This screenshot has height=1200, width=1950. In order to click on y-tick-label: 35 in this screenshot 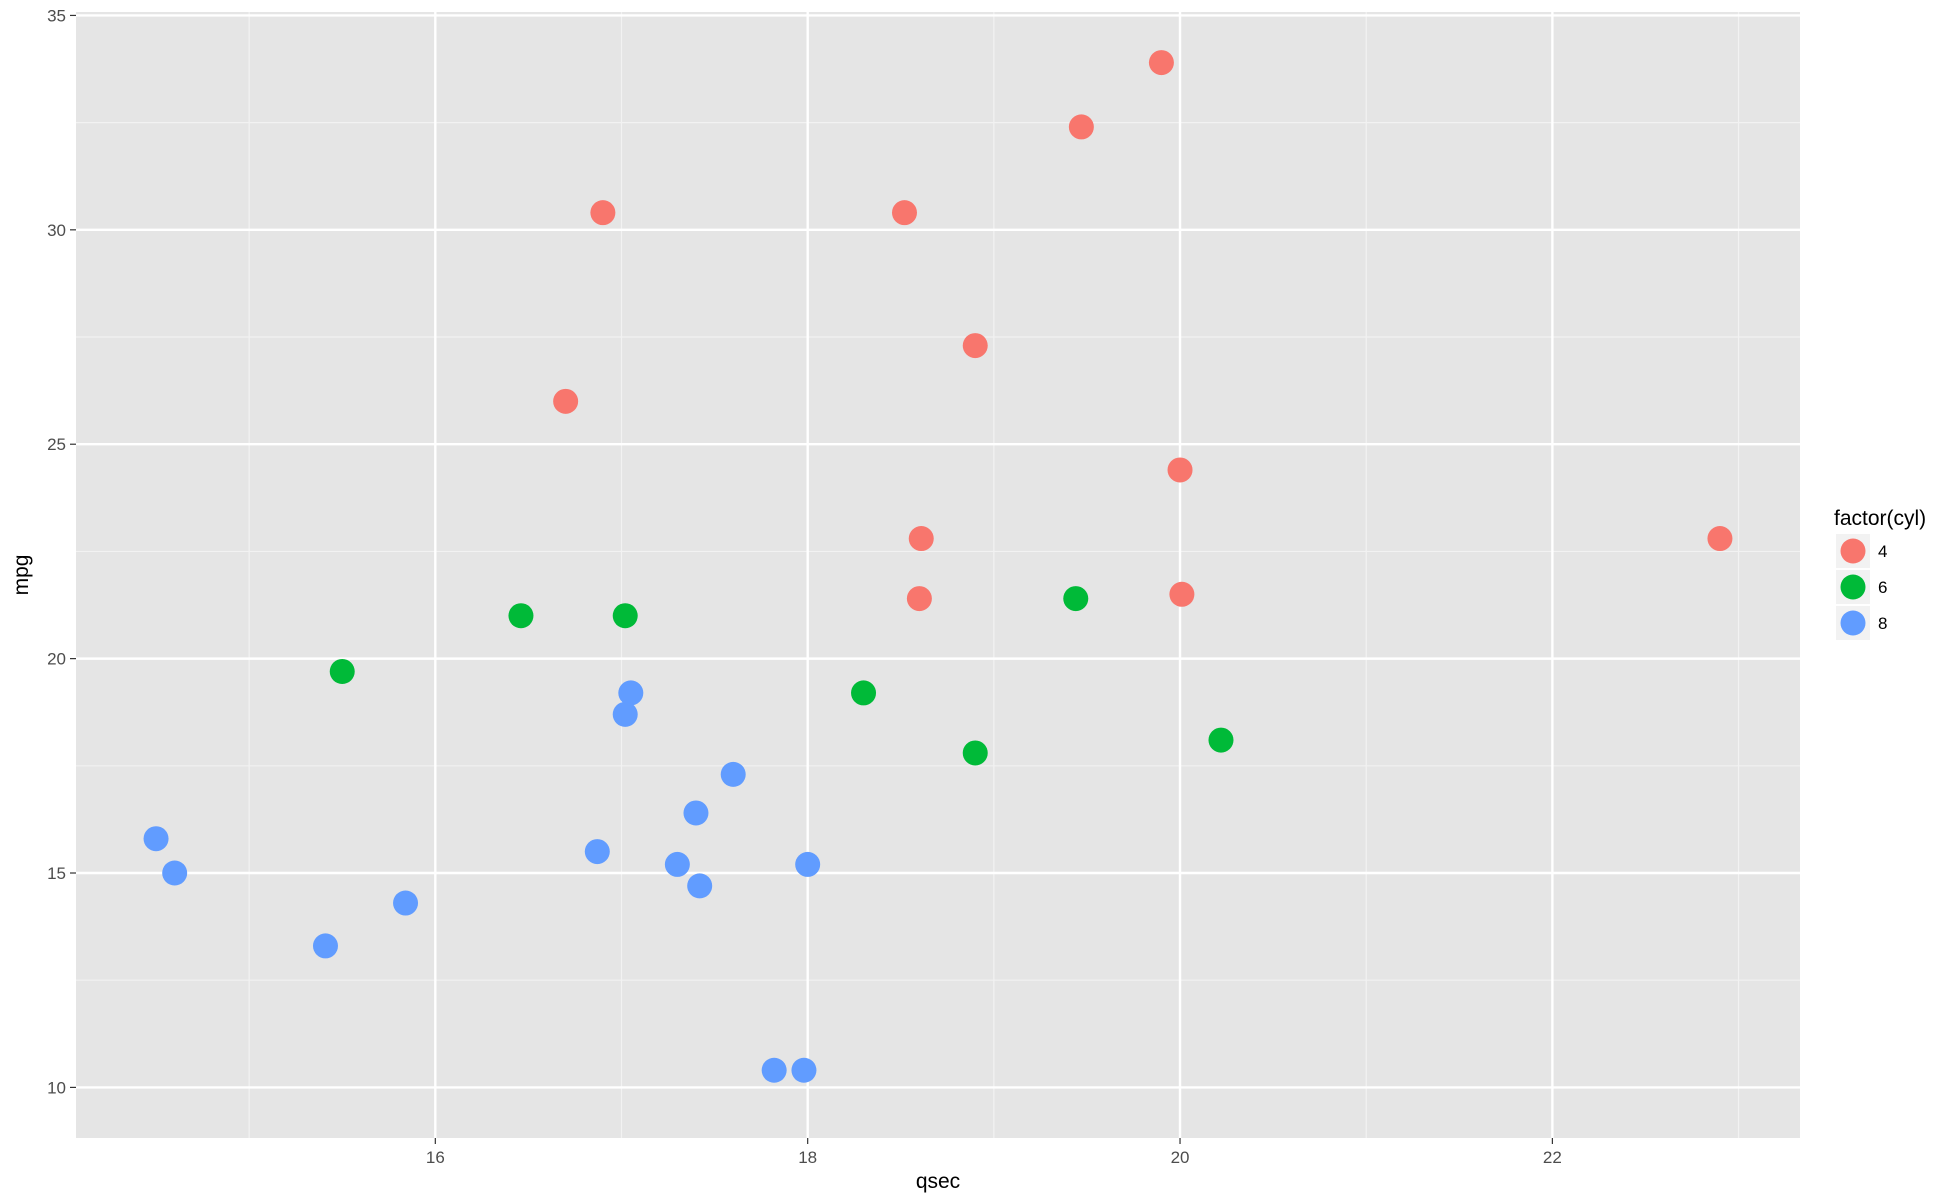, I will do `click(56, 15)`.